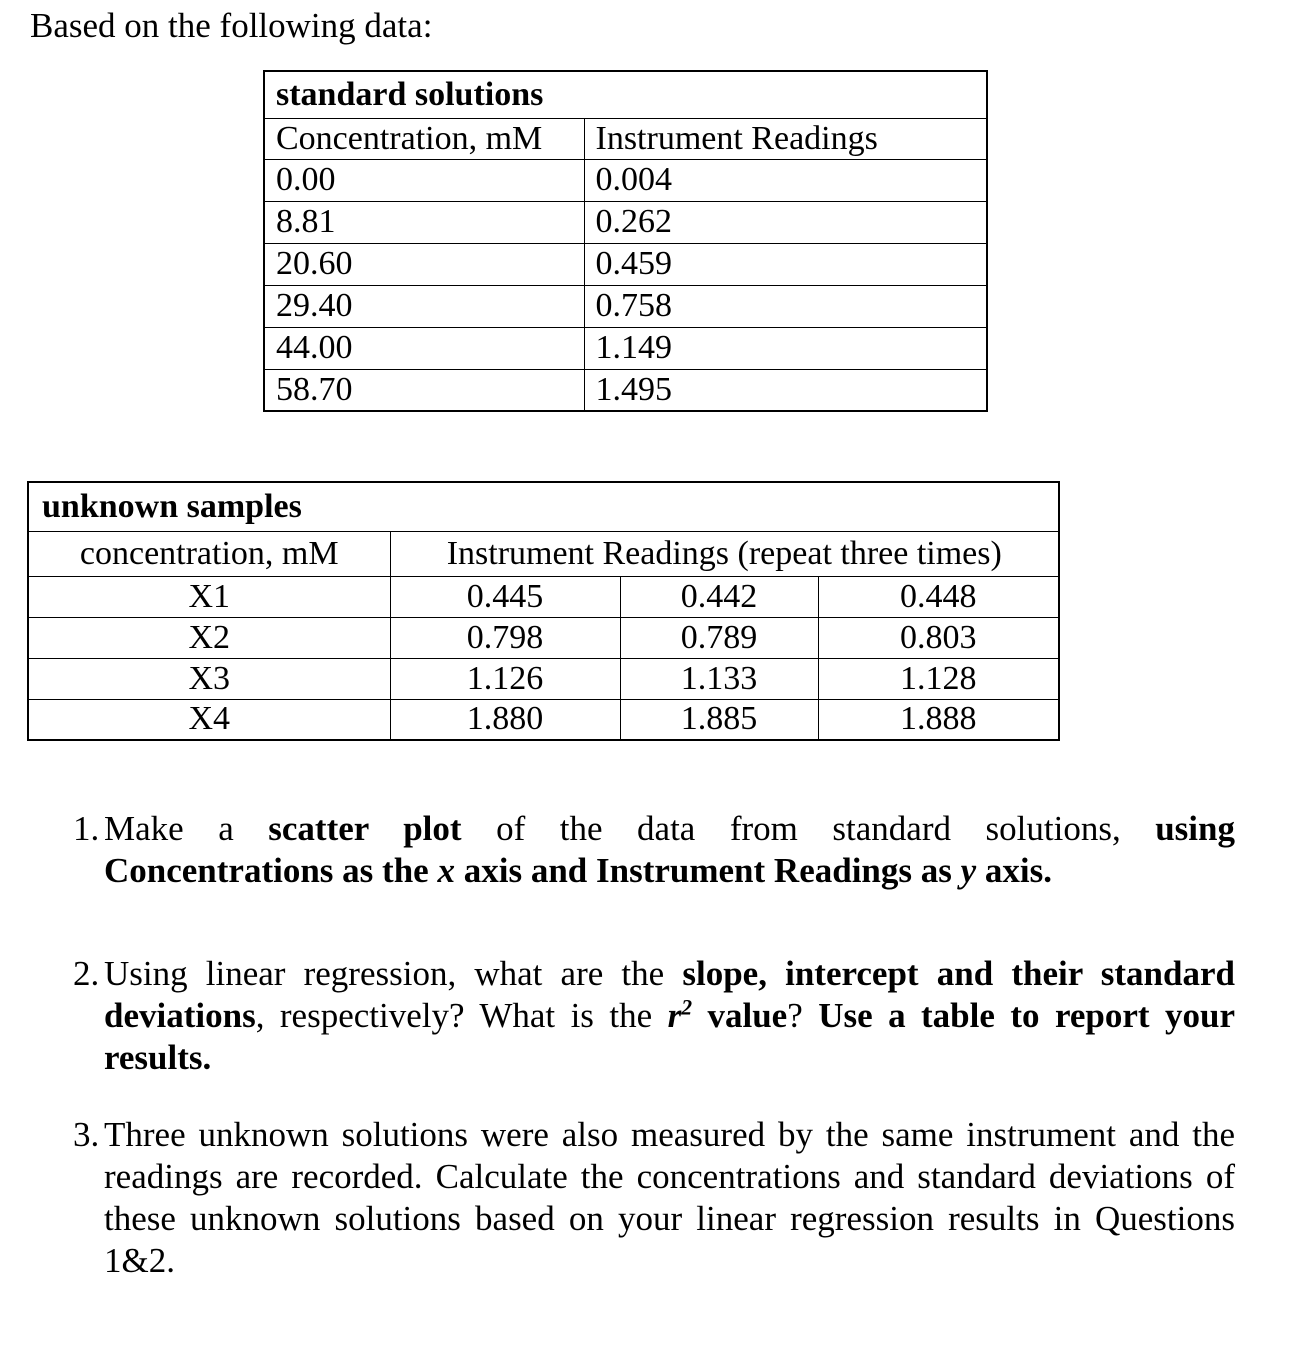 This screenshot has height=1358, width=1310. Describe the element at coordinates (461, 1015) in the screenshot. I see `text-segment: , respectively? What is the` at that location.